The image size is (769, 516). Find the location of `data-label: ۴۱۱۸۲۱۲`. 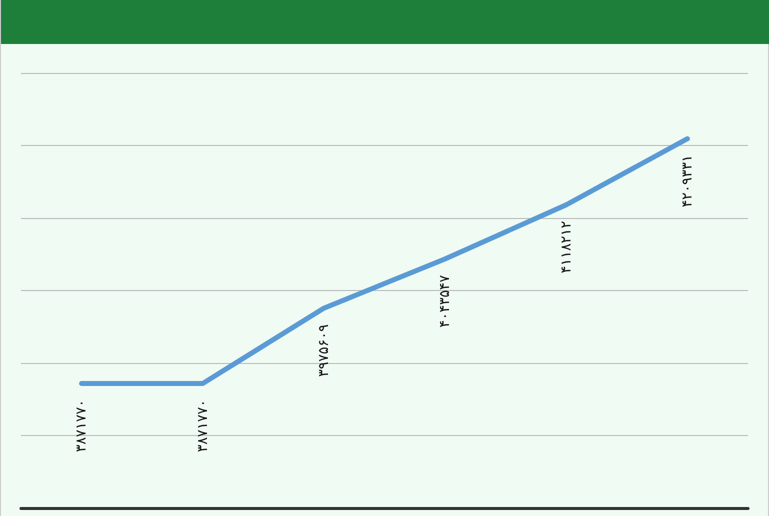

data-label: ۴۱۱۸۲۱۲ is located at coordinates (566, 247).